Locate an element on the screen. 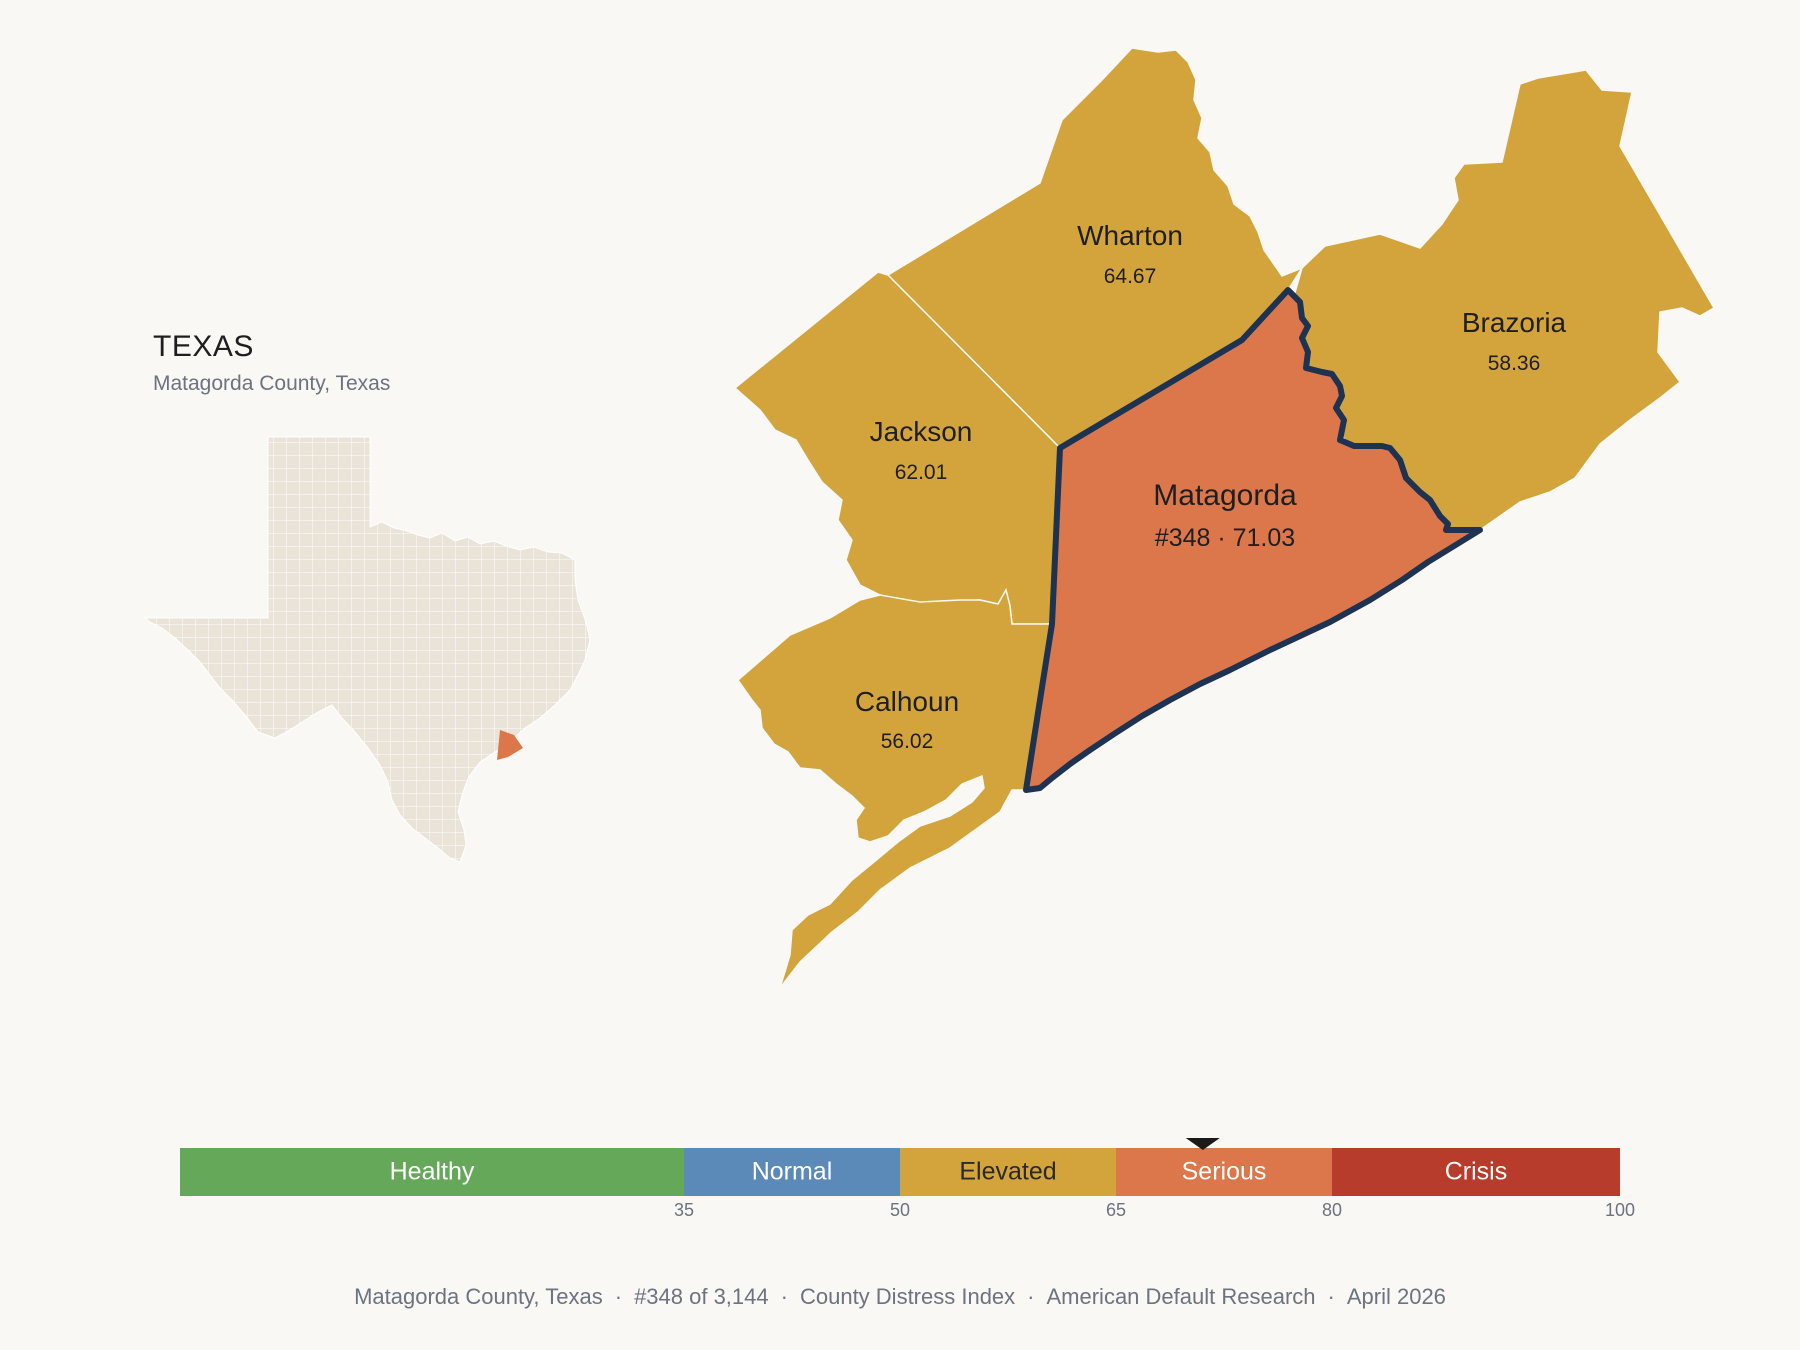  legend-tick-65: 65 is located at coordinates (1116, 1210).